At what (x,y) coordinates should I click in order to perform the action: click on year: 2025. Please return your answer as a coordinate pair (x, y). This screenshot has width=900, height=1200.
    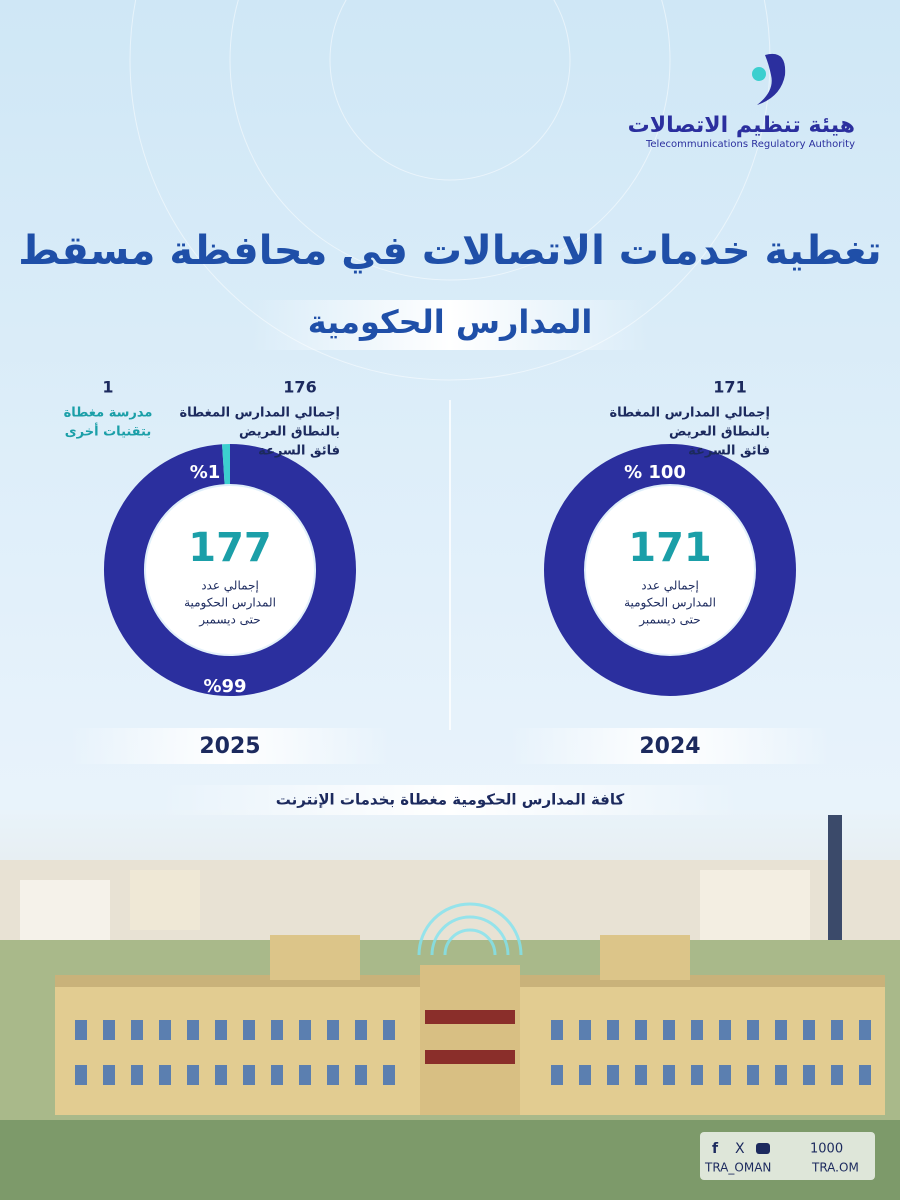
    Looking at the image, I should click on (229, 746).